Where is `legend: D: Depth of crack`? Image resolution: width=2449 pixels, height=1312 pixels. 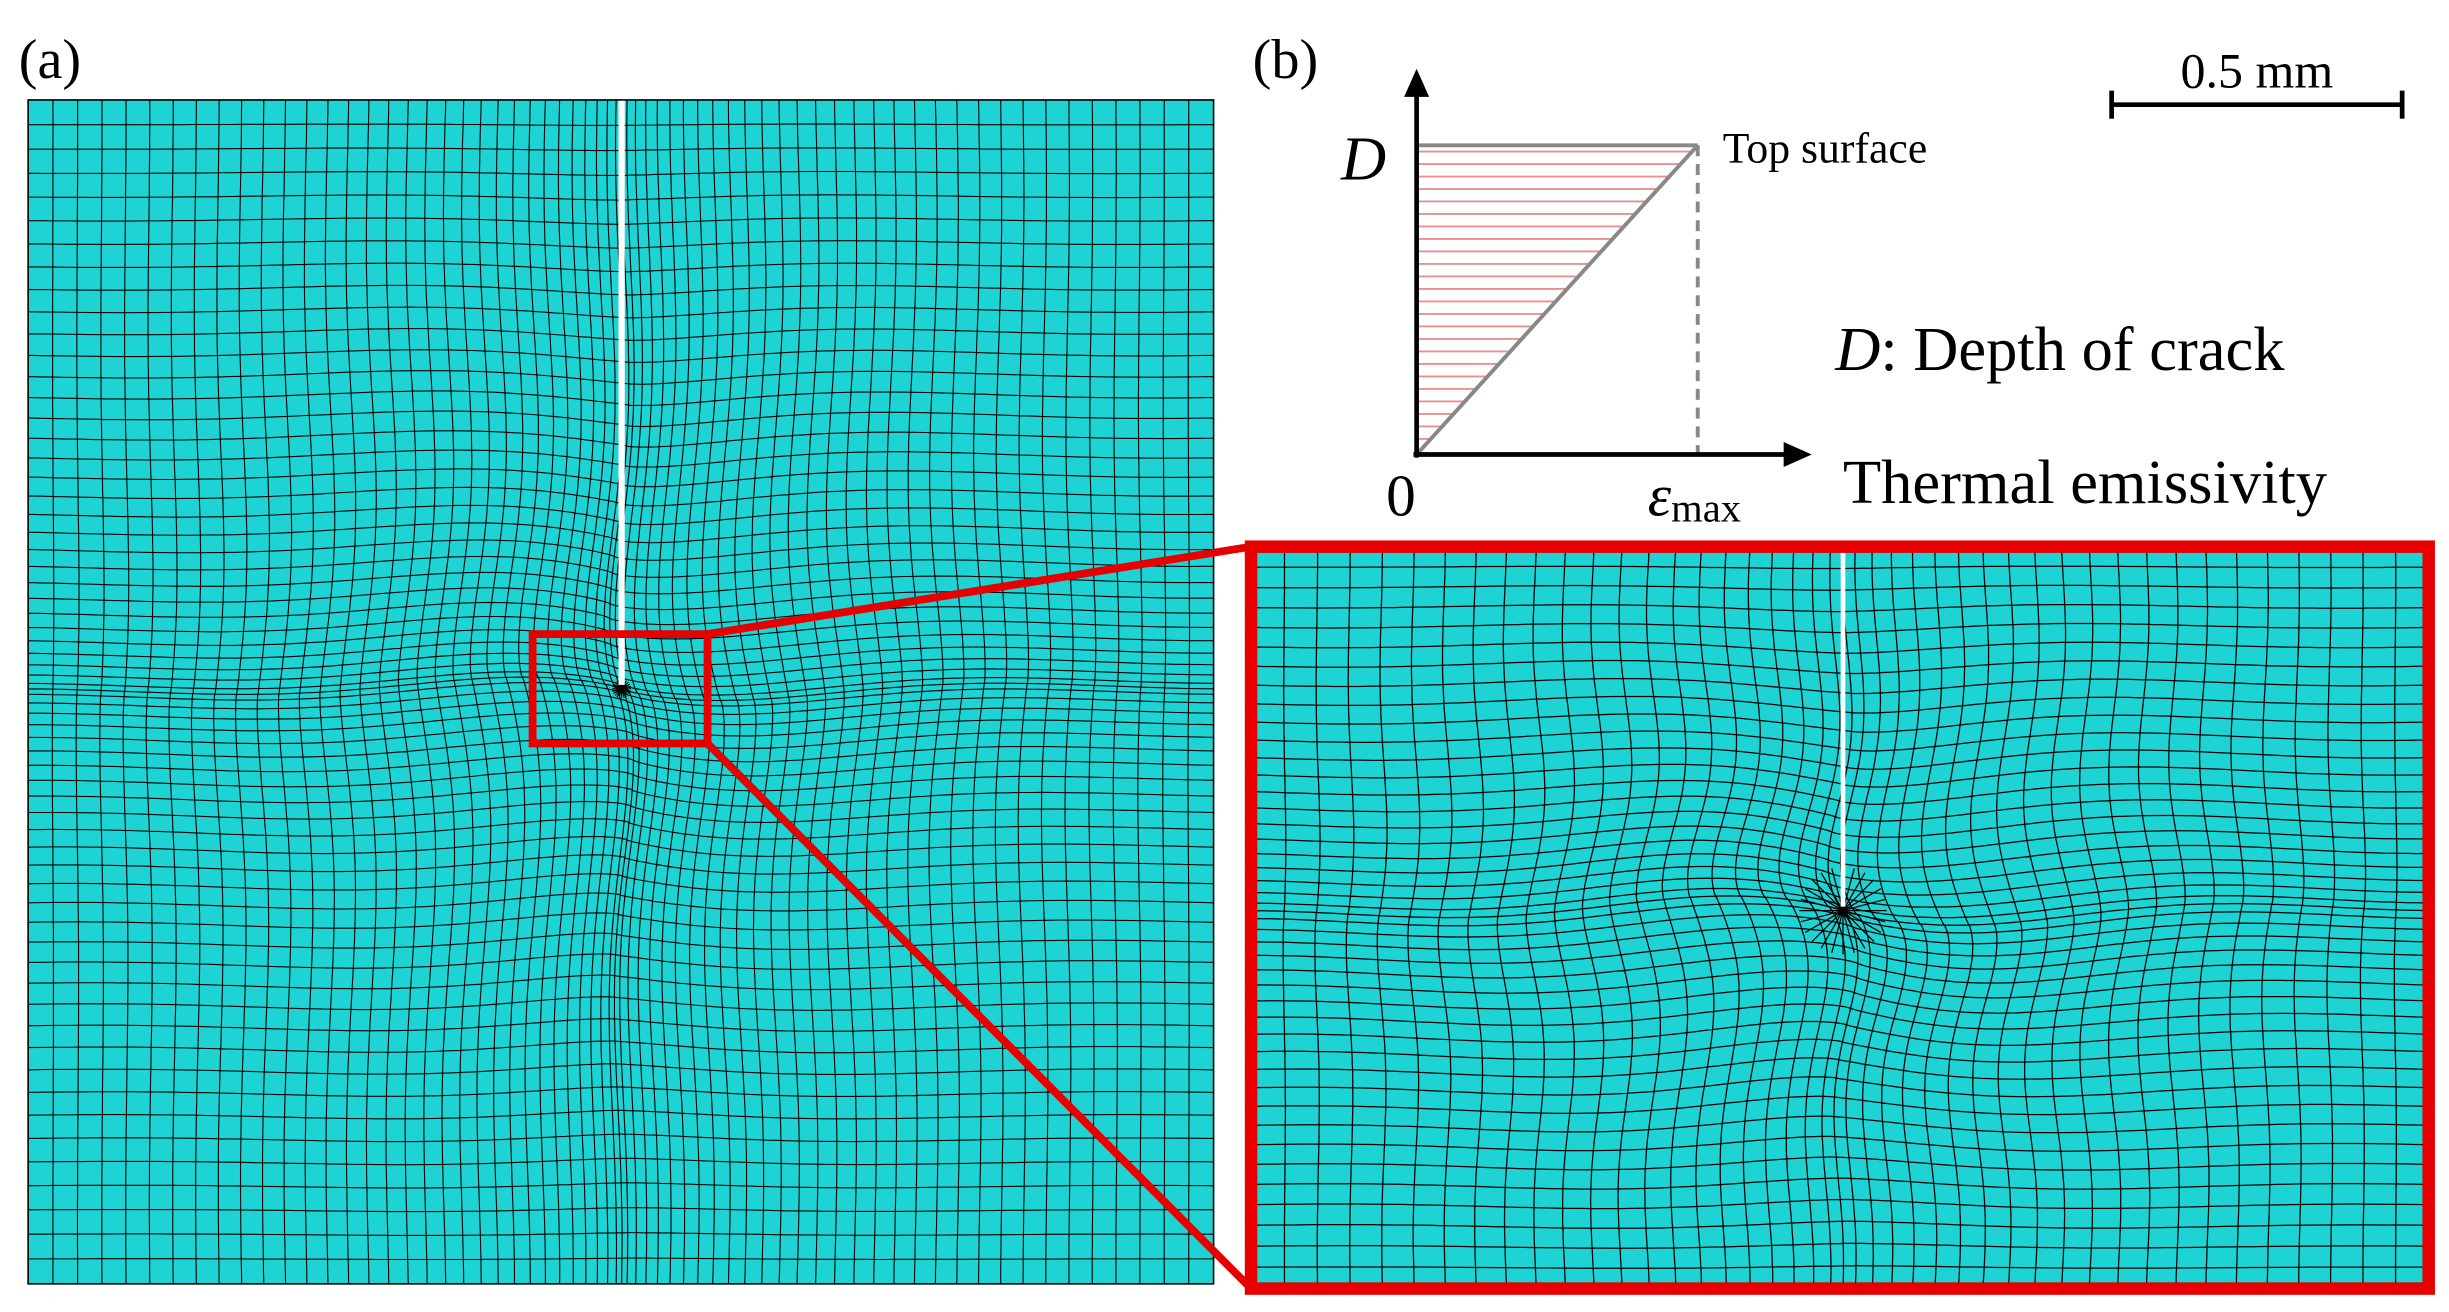 legend: D: Depth of crack is located at coordinates (2059, 349).